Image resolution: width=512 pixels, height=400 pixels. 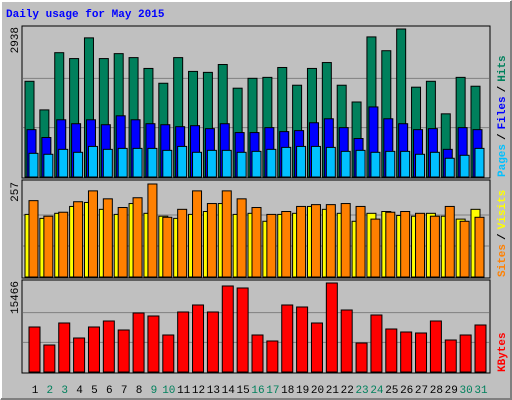 I want to click on legend-entry: Files, so click(x=503, y=112).